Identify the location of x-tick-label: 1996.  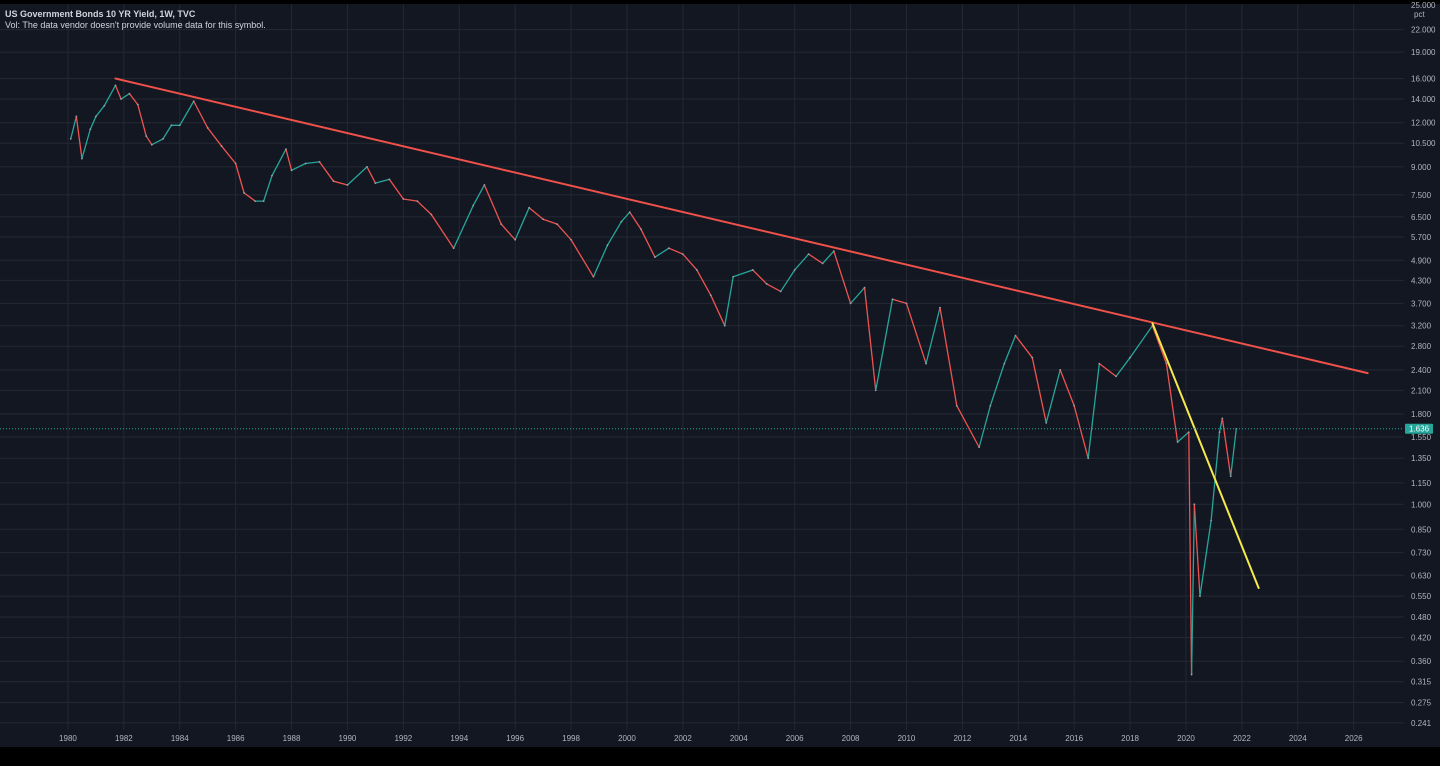
(515, 738).